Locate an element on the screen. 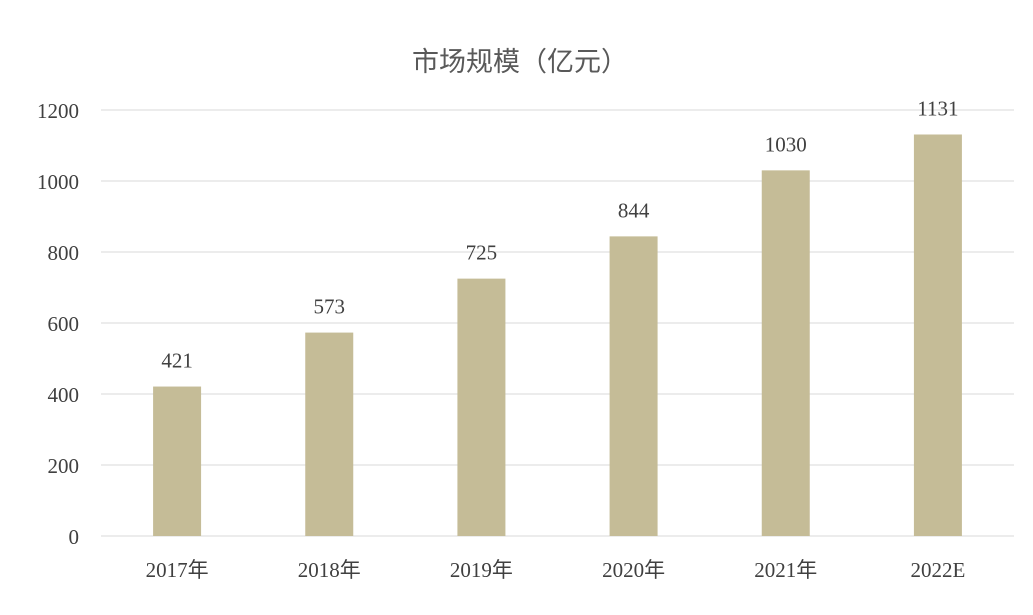  y-axis-tick-labels: 0 200 400 600 800 1000 1200 is located at coordinates (58, 324).